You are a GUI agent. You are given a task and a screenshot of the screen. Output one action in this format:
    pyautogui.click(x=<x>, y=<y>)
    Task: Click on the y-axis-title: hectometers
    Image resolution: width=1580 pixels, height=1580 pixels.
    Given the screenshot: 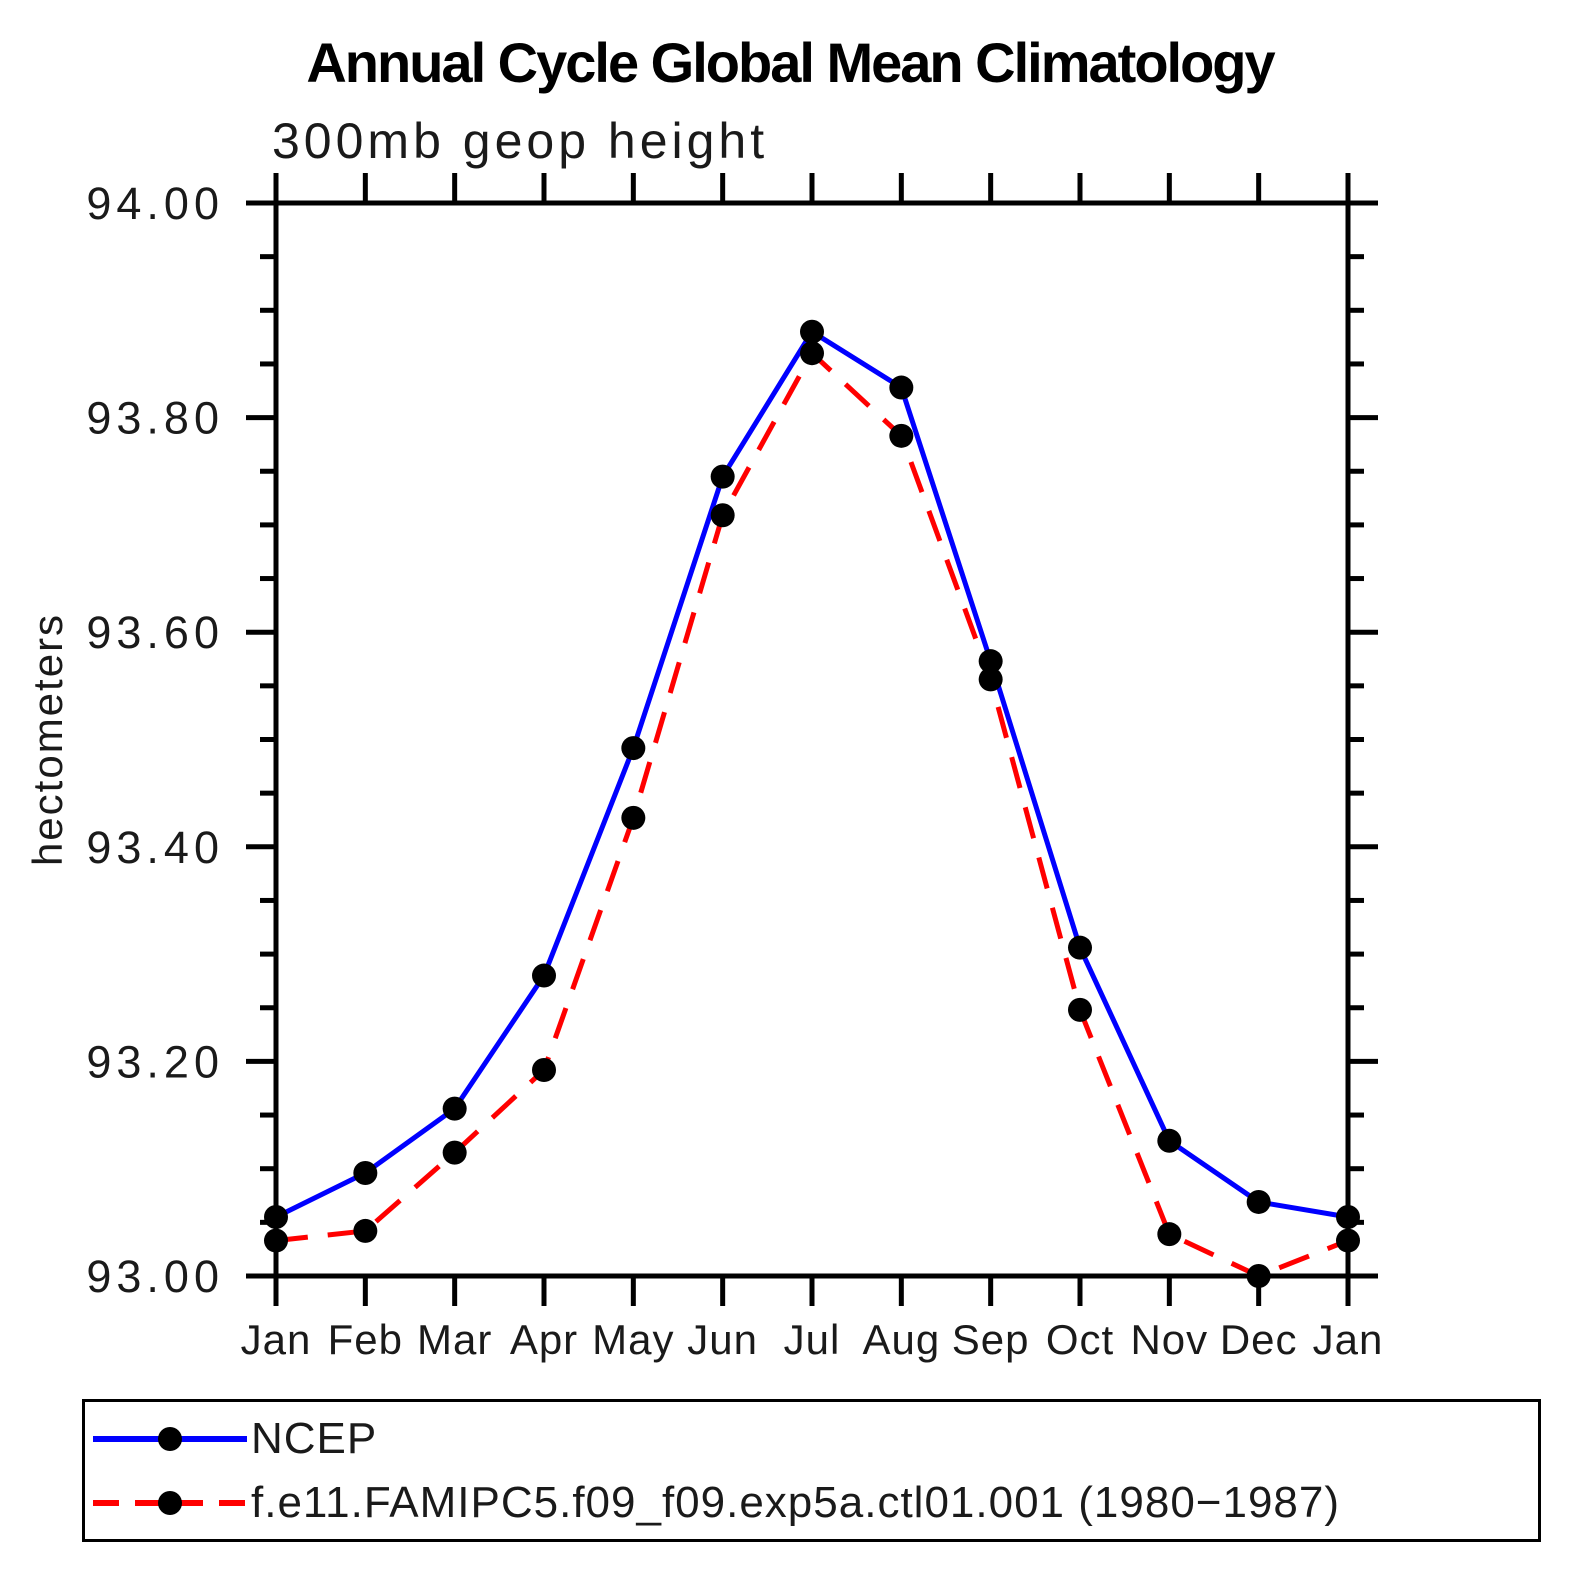 What is the action you would take?
    pyautogui.click(x=47, y=739)
    